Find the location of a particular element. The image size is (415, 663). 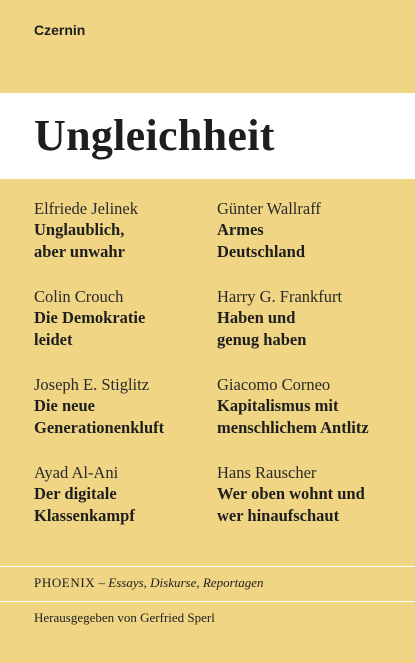

entry-author: Günter Wallraff is located at coordinates (269, 208).